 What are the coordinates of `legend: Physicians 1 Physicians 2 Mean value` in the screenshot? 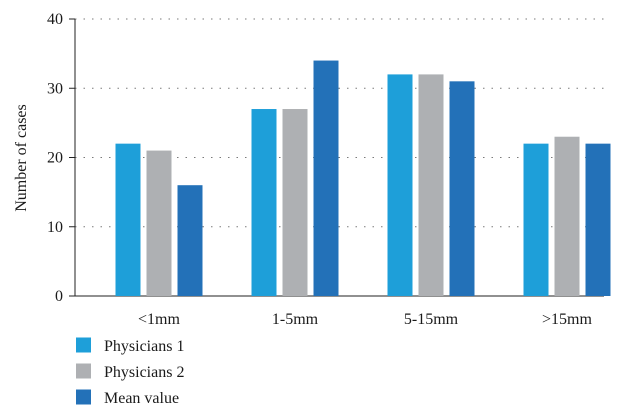 It's located at (130, 372).